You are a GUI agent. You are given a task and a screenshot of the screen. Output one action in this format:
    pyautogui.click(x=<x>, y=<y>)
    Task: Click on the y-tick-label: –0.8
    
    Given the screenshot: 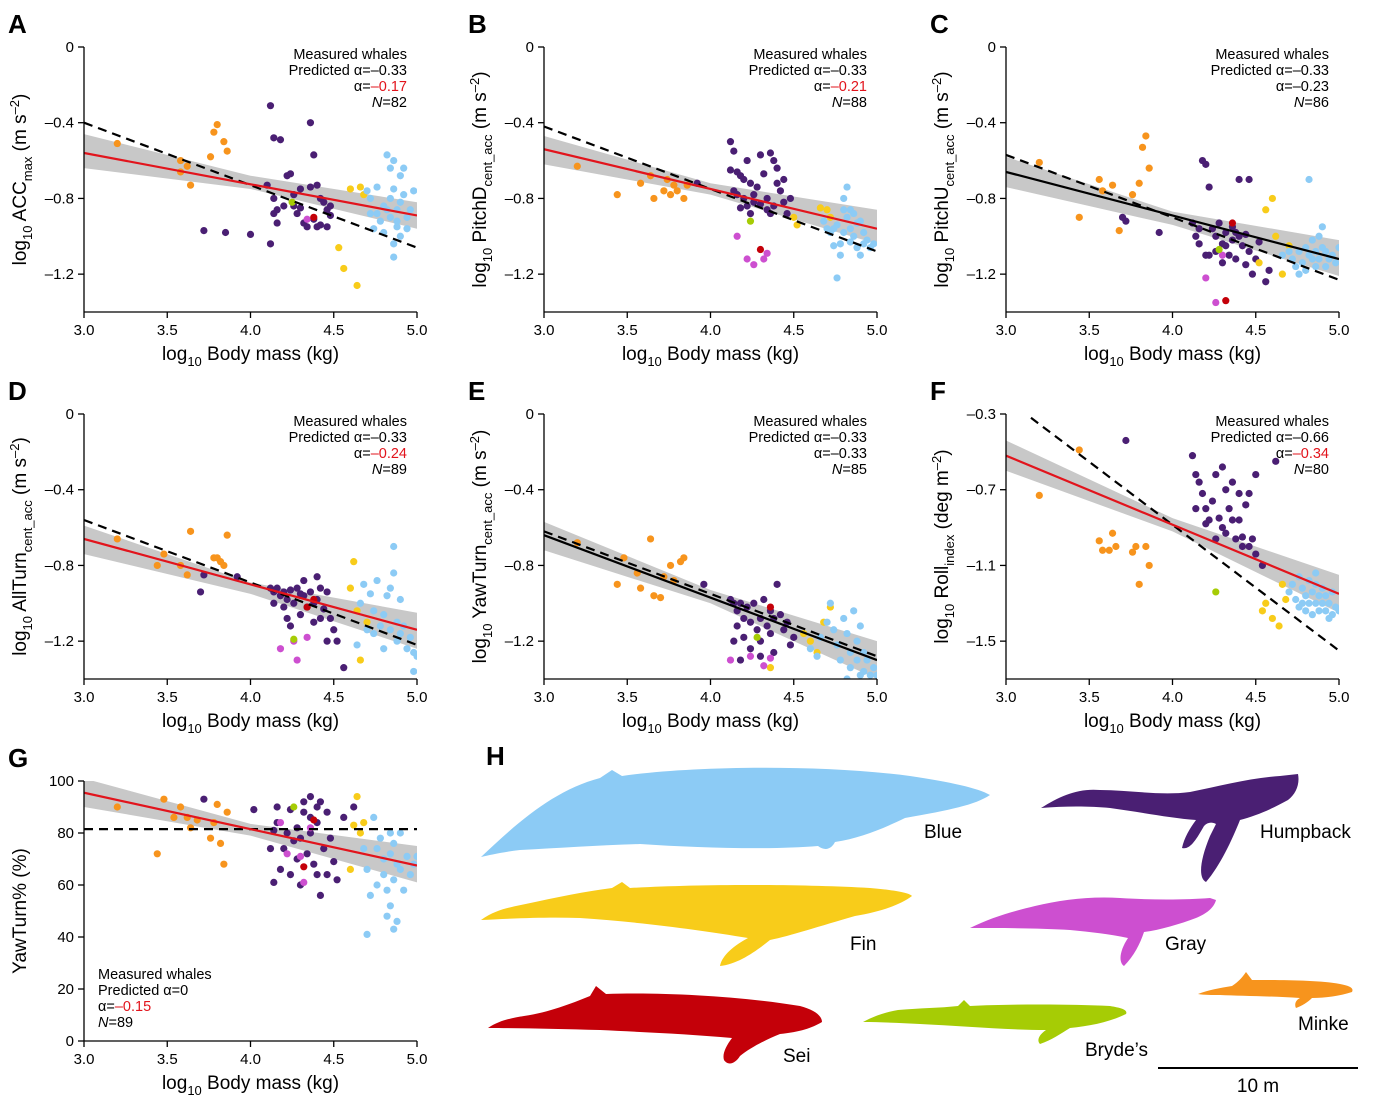 What is the action you would take?
    pyautogui.click(x=59, y=198)
    